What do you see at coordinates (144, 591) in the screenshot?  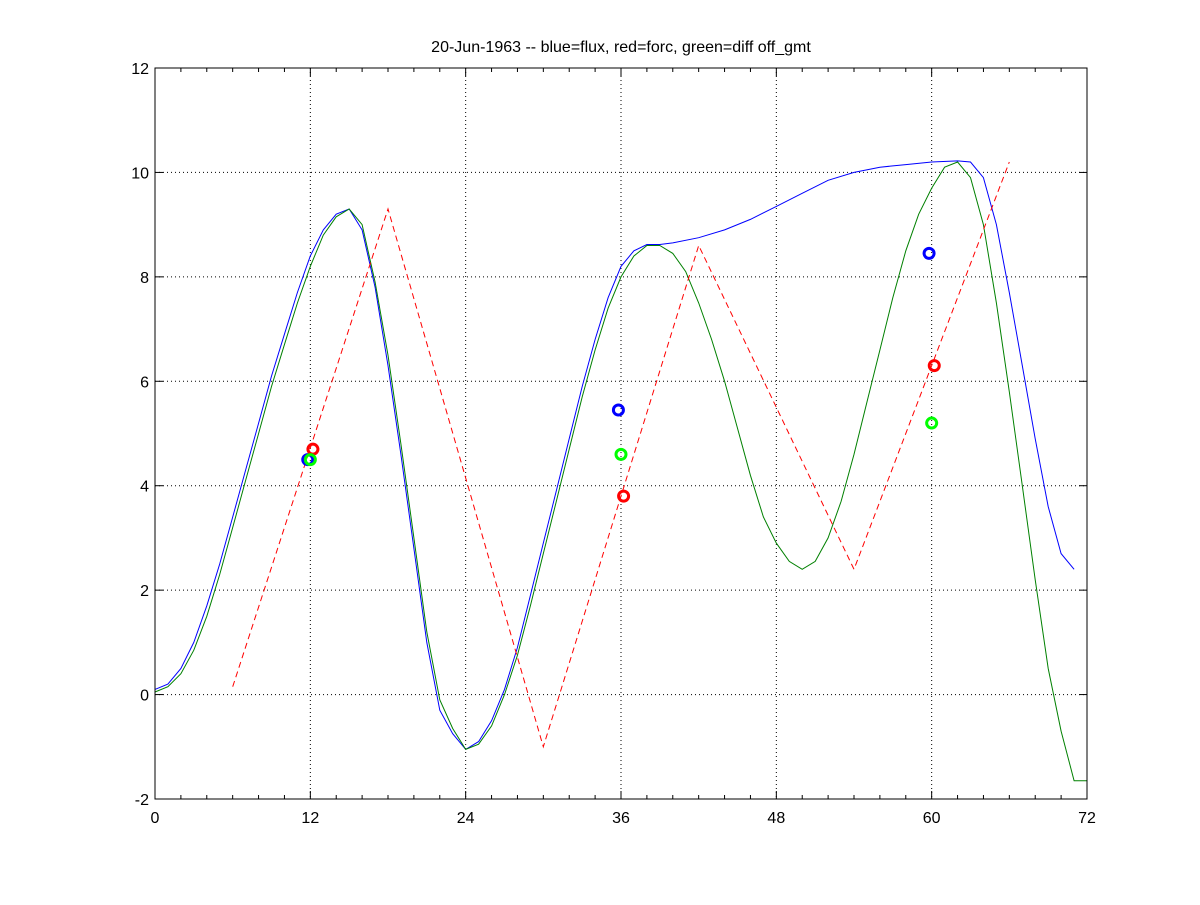 I see `y-tick-label: 2` at bounding box center [144, 591].